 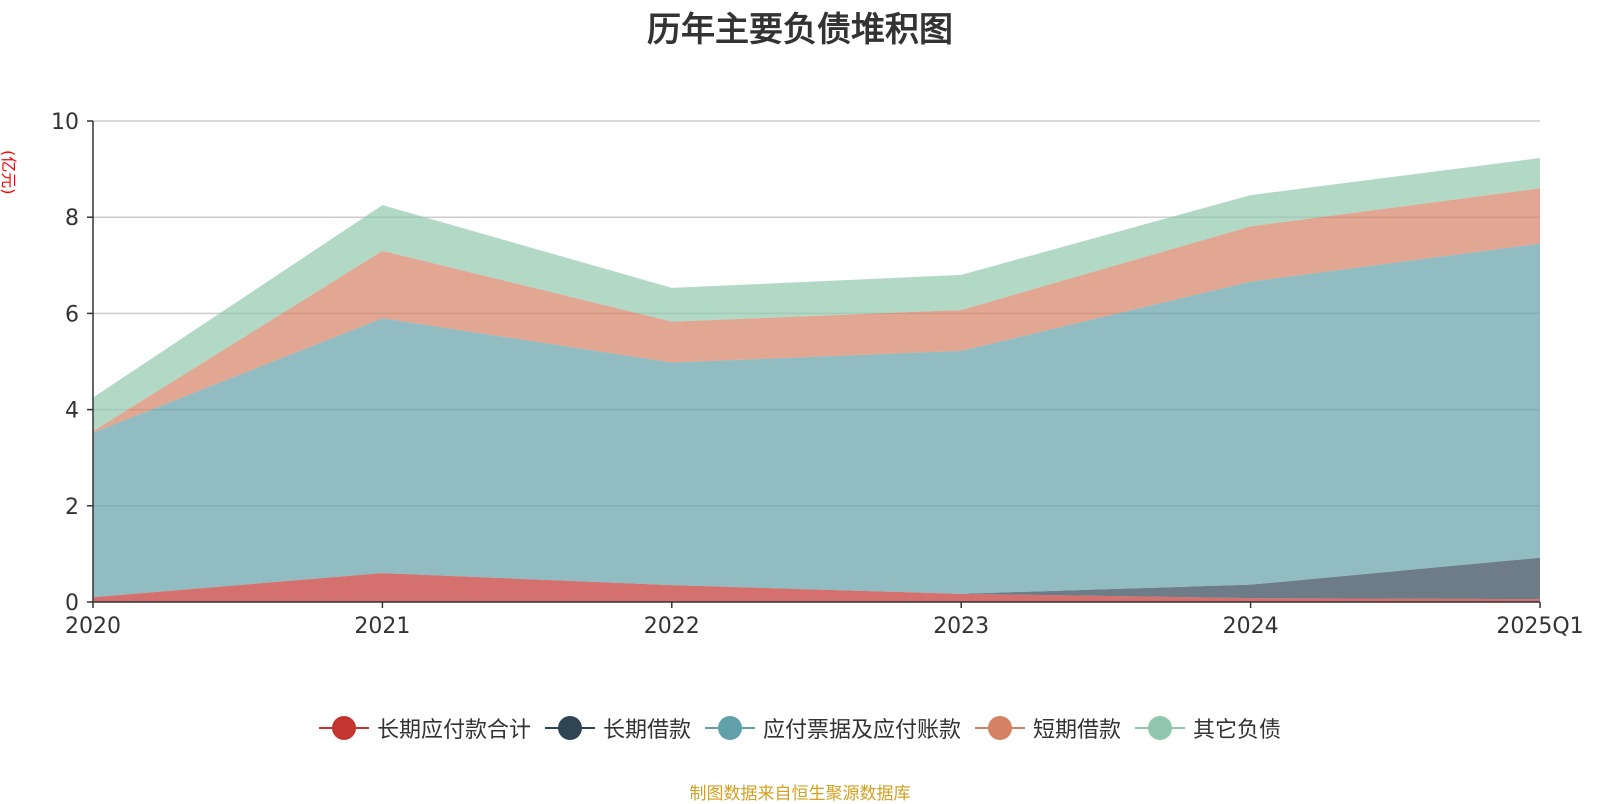 What do you see at coordinates (93, 626) in the screenshot?
I see `x-tick-label: 2020` at bounding box center [93, 626].